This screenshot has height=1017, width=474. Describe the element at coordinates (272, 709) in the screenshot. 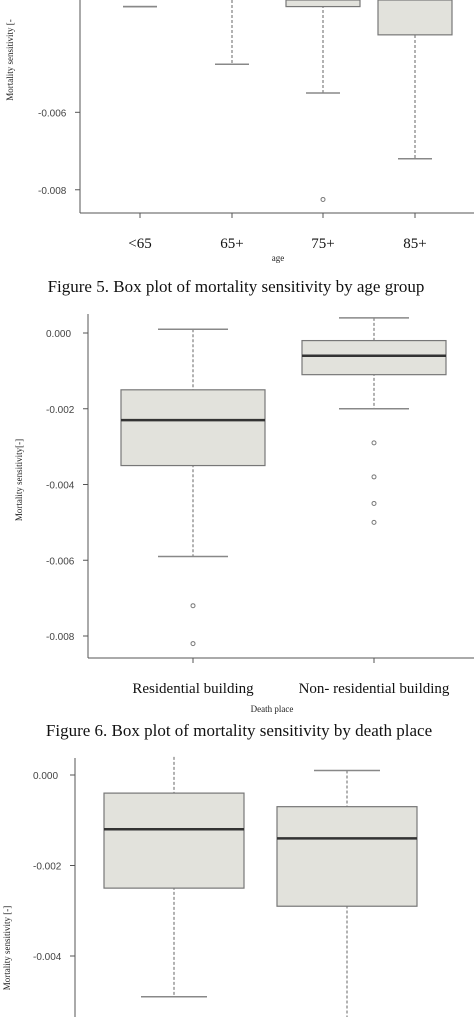

I see `x-axis-label-death-place: Death place` at that location.